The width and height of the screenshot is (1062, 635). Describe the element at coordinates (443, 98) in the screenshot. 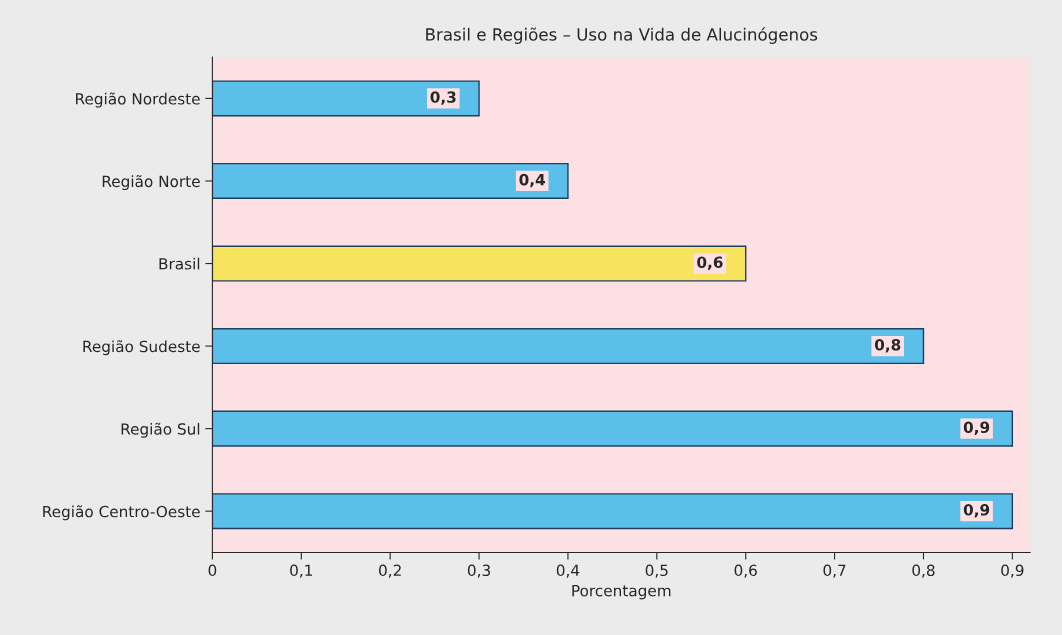

I see `data-label: 0,3` at that location.